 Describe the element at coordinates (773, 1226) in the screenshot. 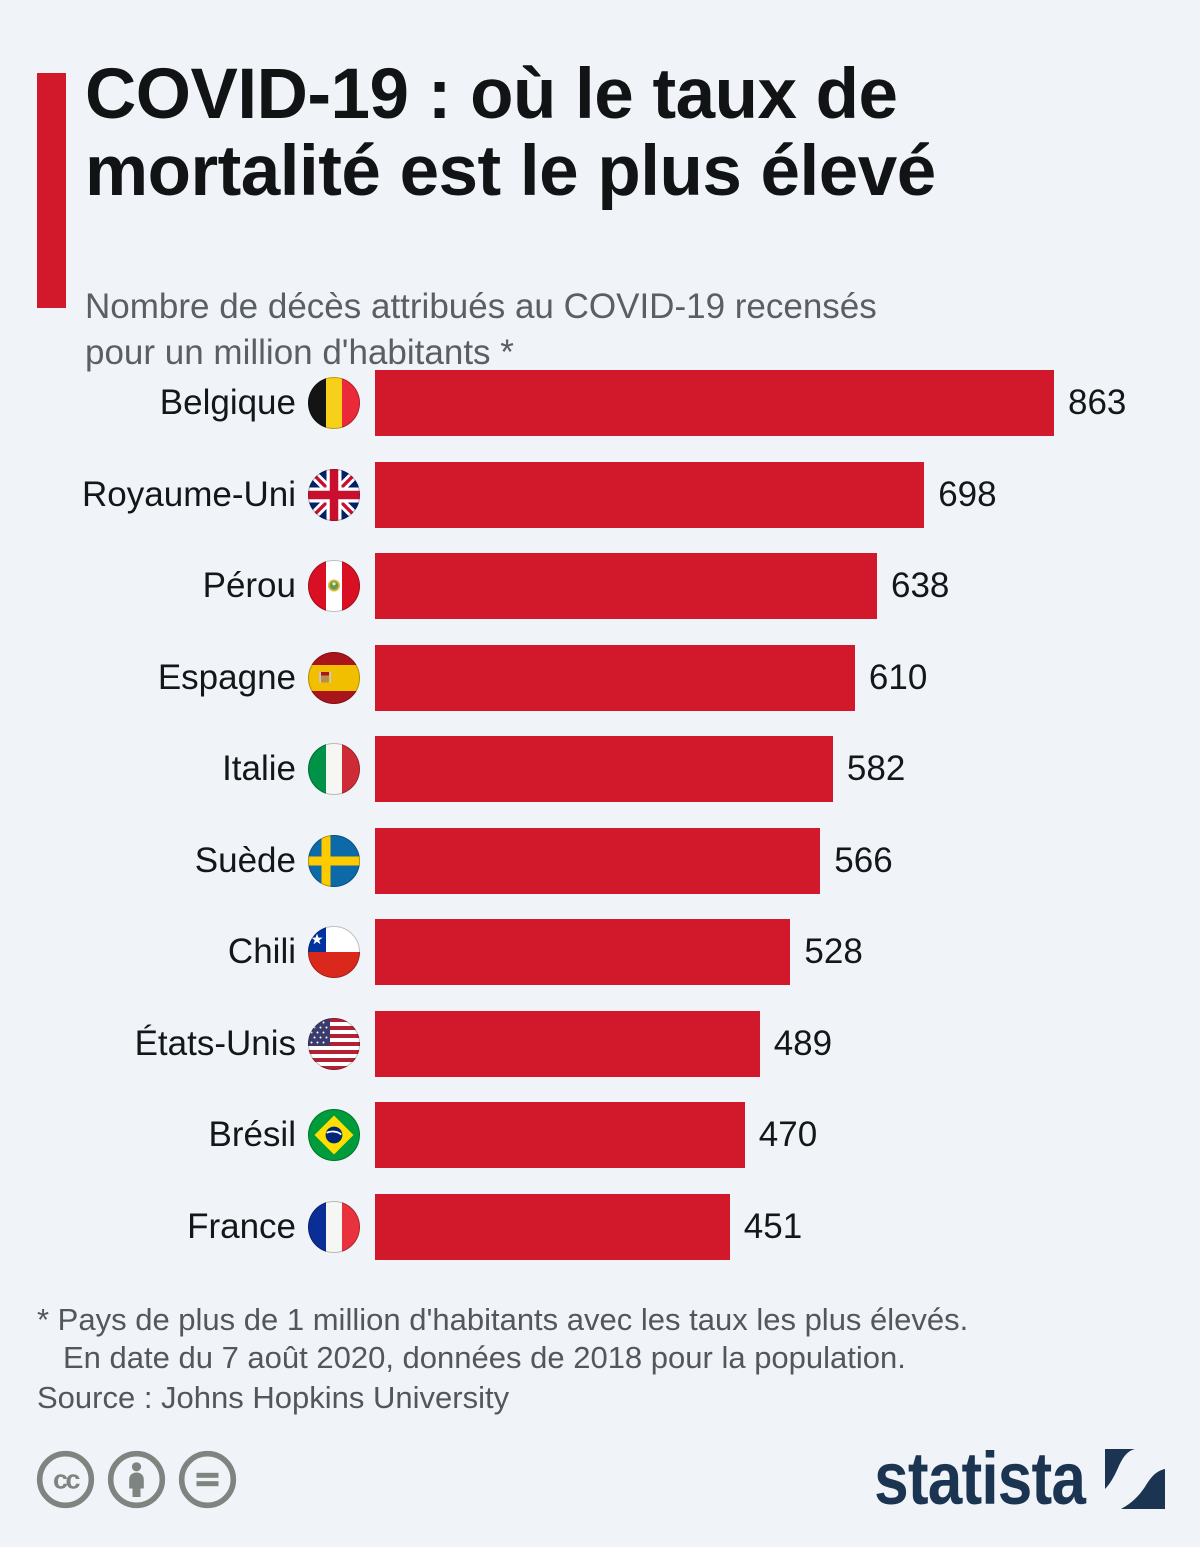

I see `bar-value: 451` at that location.